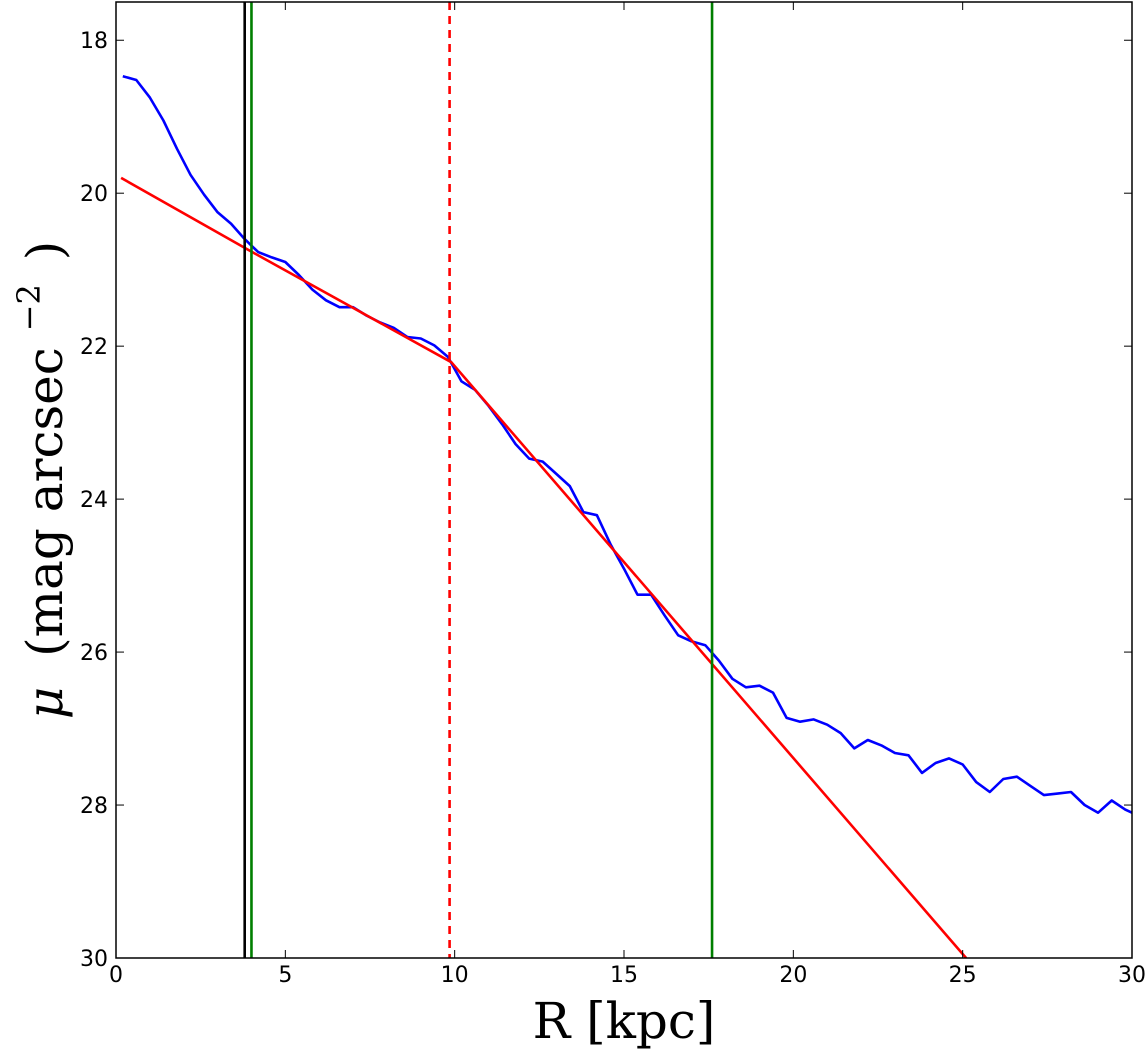 This screenshot has width=1148, height=1049. What do you see at coordinates (94, 41) in the screenshot?
I see `y-tick-label-0: 18` at bounding box center [94, 41].